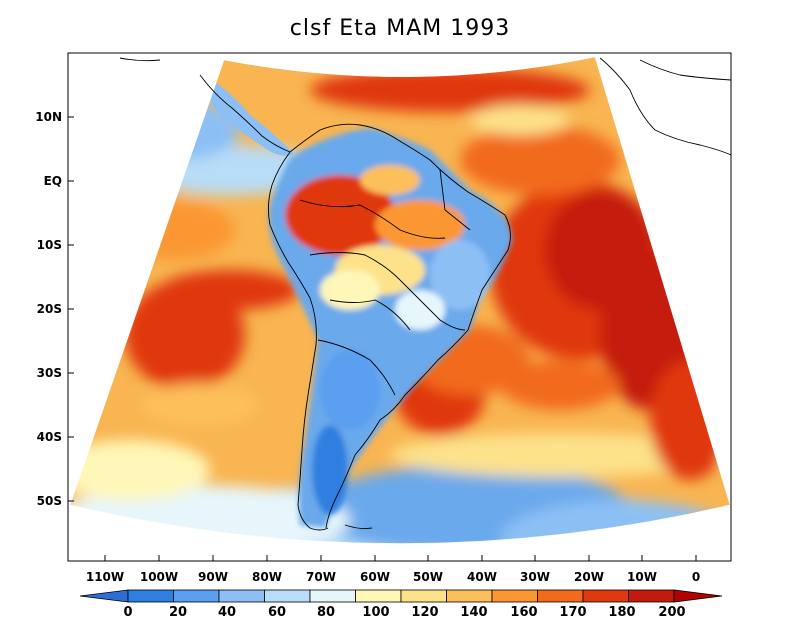 The height and width of the screenshot is (618, 800). What do you see at coordinates (127, 611) in the screenshot?
I see `colorbar-label: 0` at bounding box center [127, 611].